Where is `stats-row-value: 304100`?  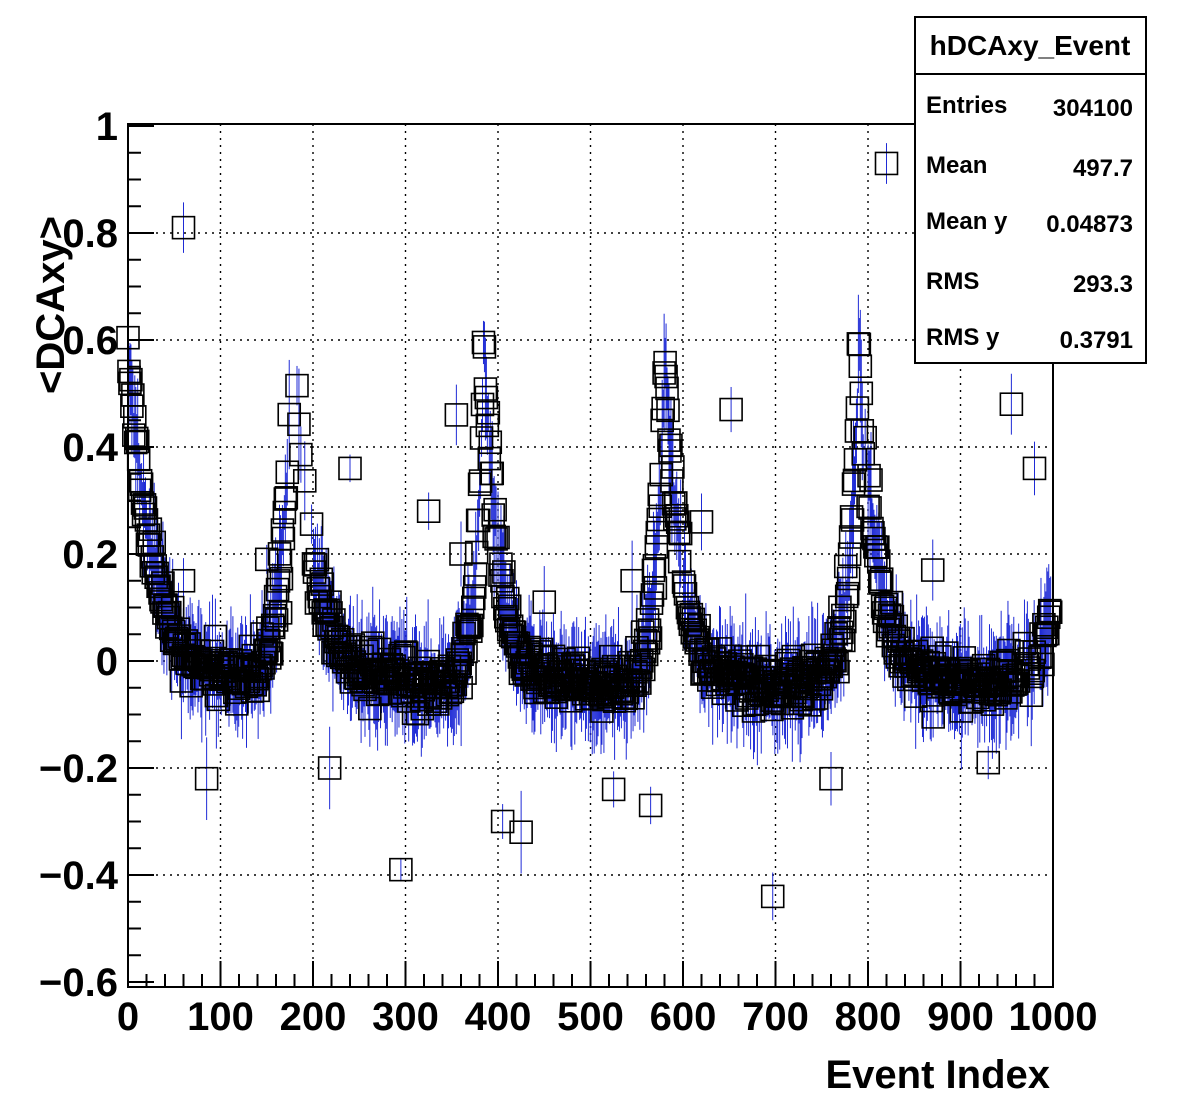
stats-row-value: 304100 is located at coordinates (1093, 108).